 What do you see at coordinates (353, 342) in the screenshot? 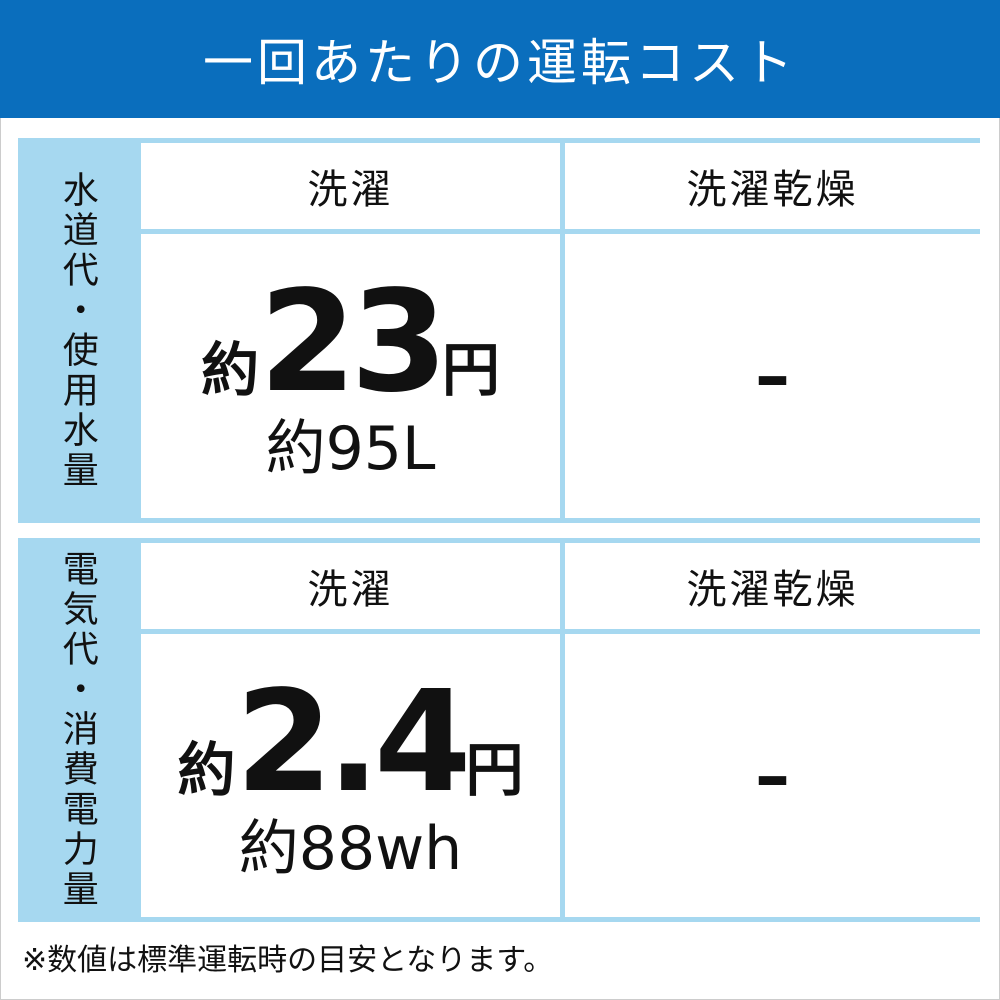
I see `cost-number: 23` at bounding box center [353, 342].